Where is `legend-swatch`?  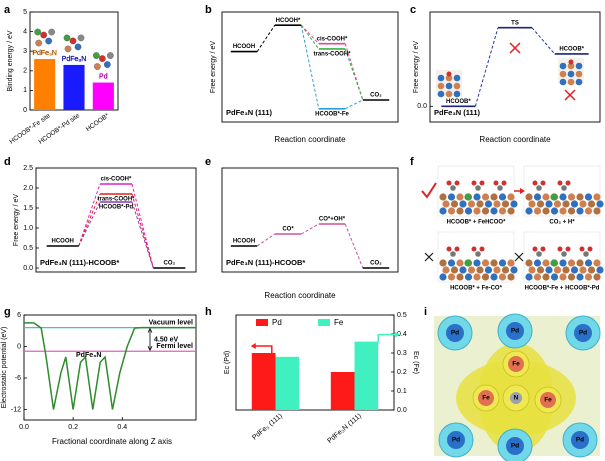 legend-swatch is located at coordinates (324, 322).